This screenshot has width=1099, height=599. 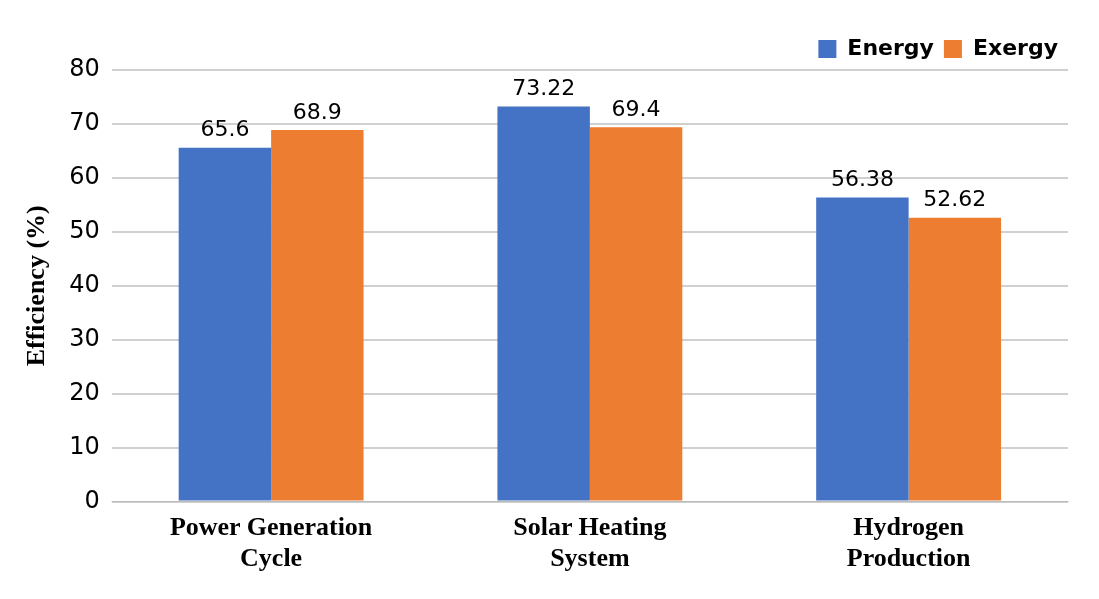 I want to click on y-tick-label: 10, so click(x=84, y=445).